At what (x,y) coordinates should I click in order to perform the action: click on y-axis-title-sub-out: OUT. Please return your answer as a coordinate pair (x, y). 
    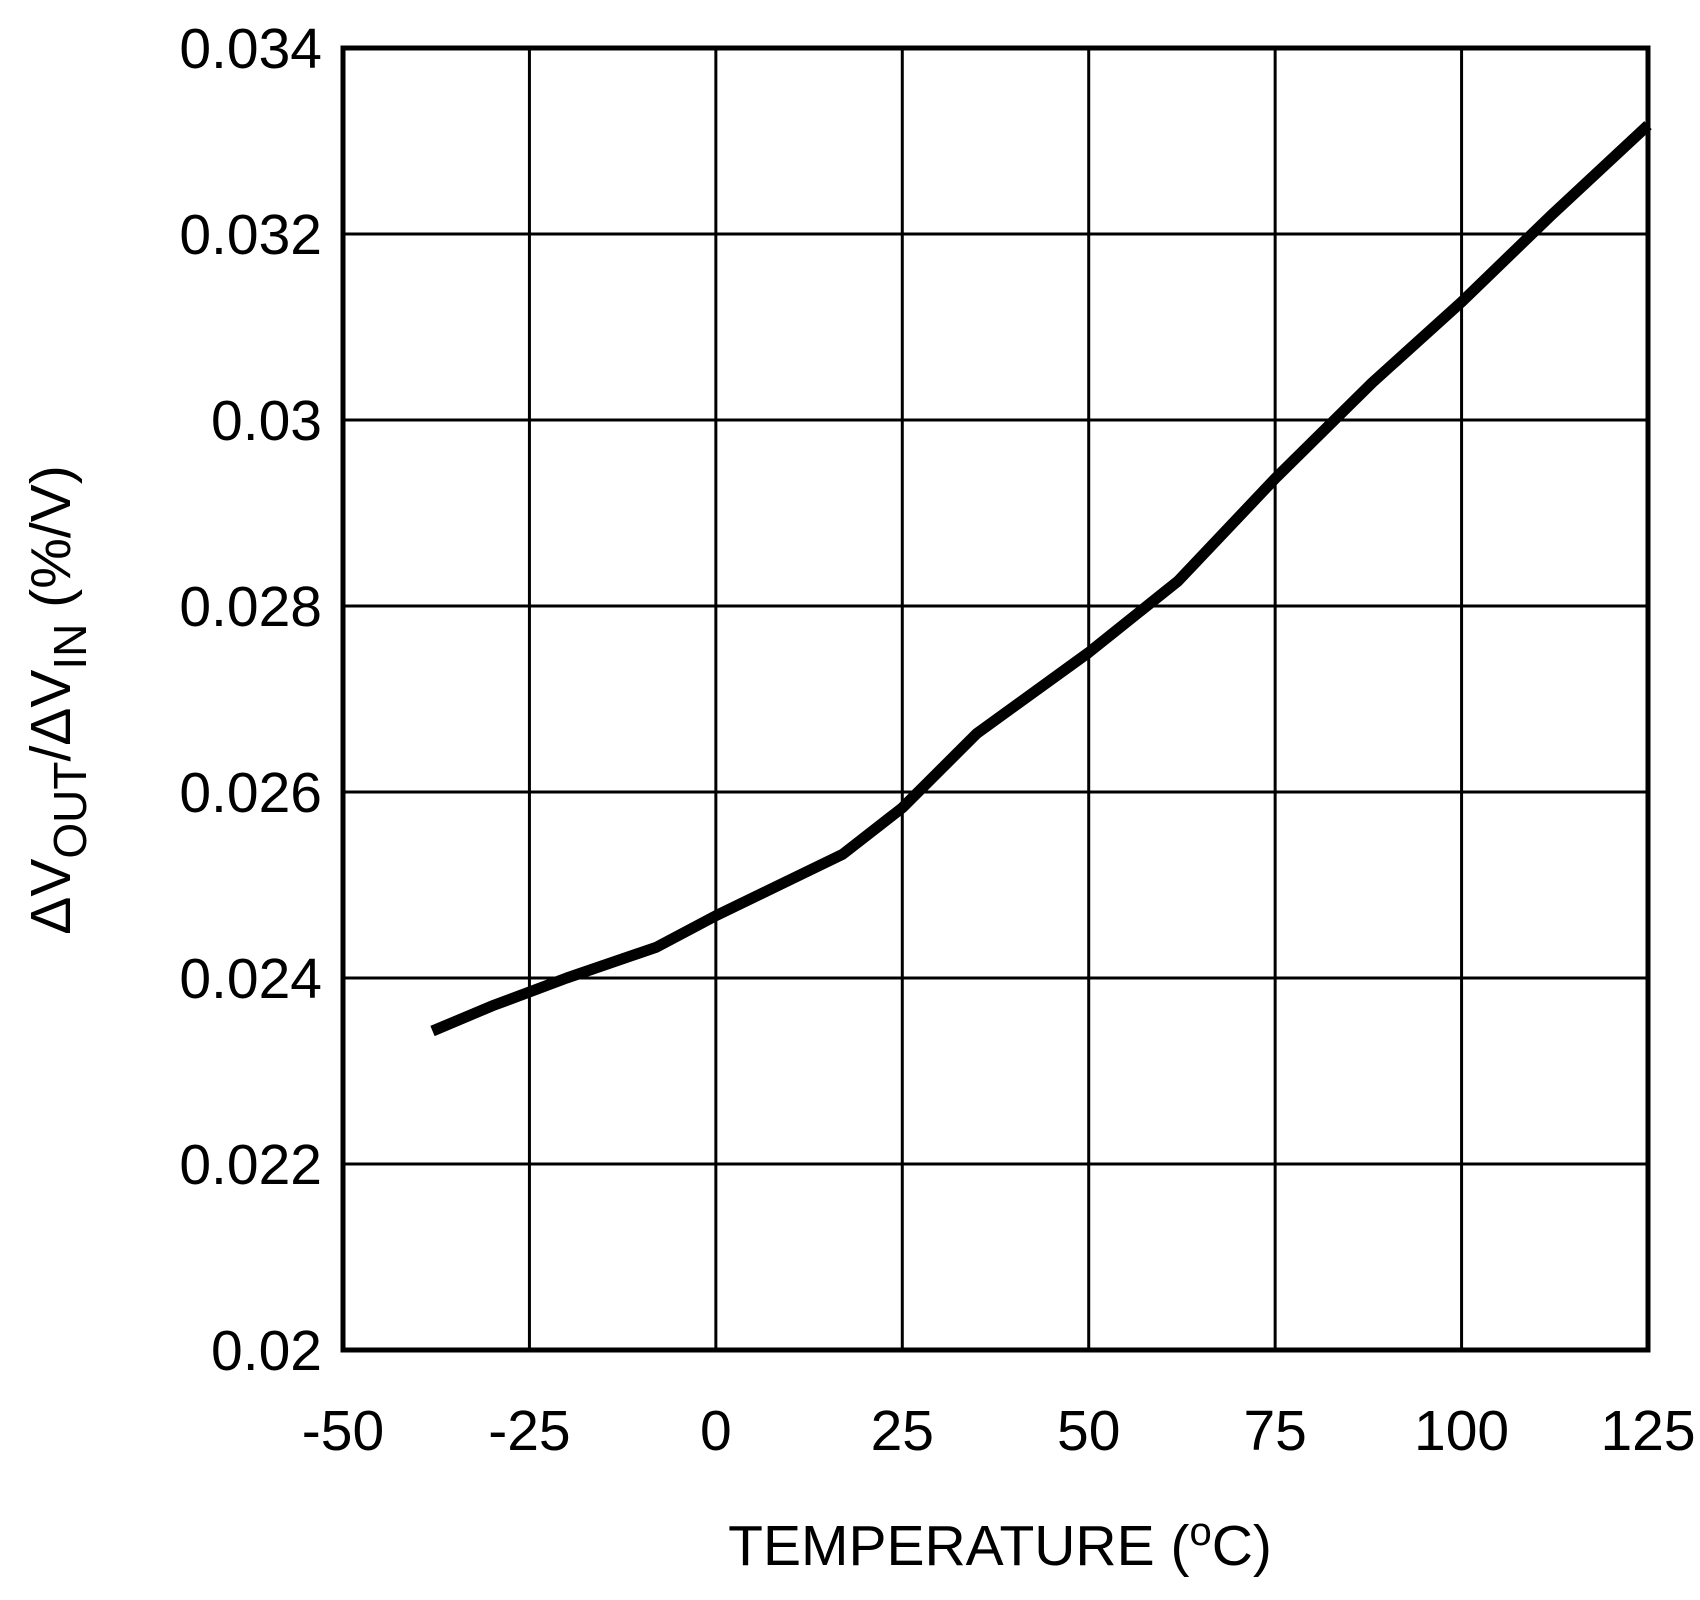
    Looking at the image, I should click on (70, 810).